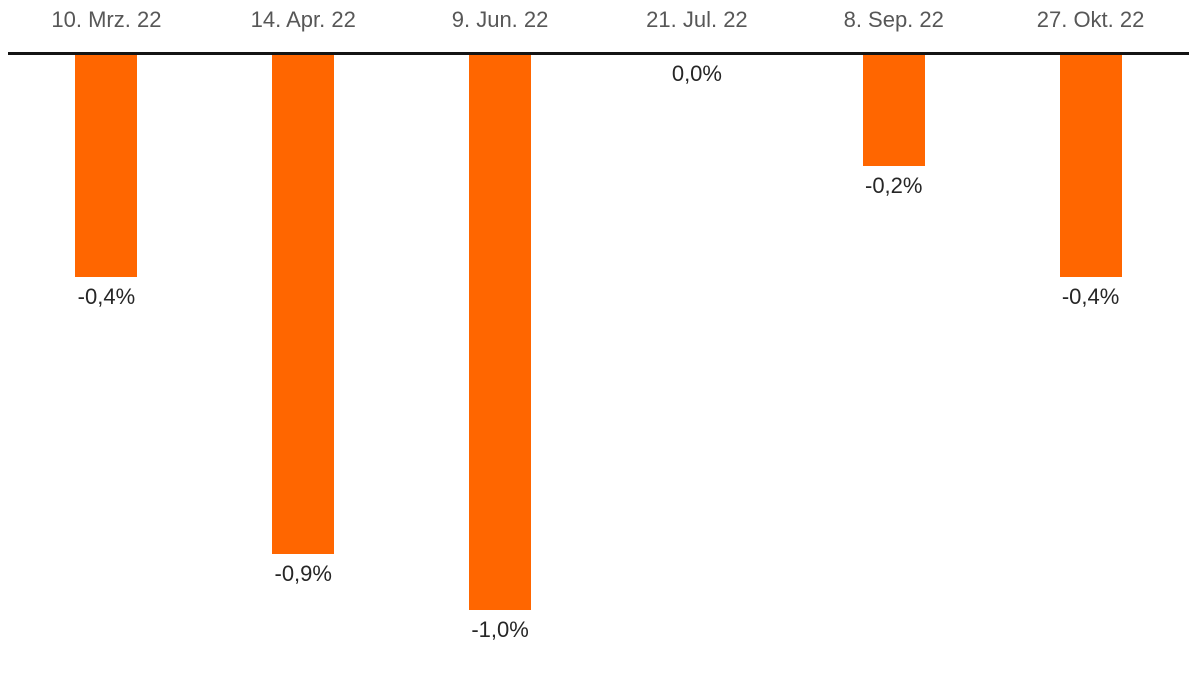  I want to click on x-axis-tick-label: 14. Apr. 22, so click(303, 19).